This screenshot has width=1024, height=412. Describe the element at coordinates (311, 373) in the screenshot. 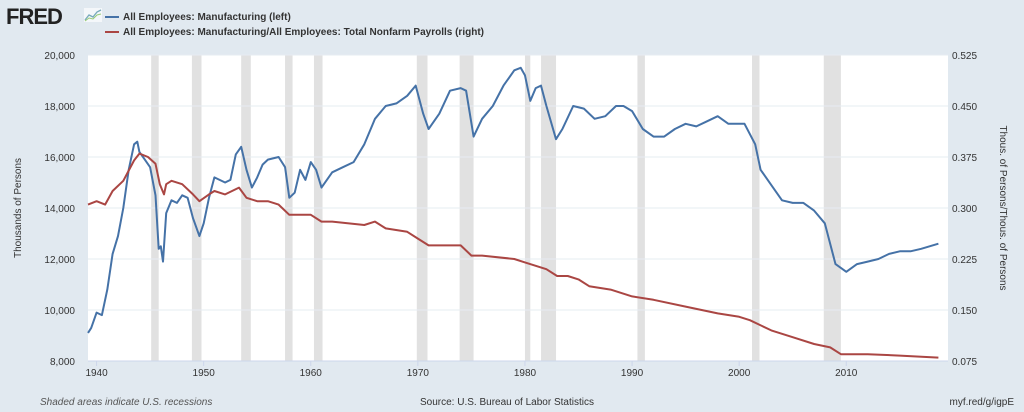

I see `x-tick-label: 1960` at that location.